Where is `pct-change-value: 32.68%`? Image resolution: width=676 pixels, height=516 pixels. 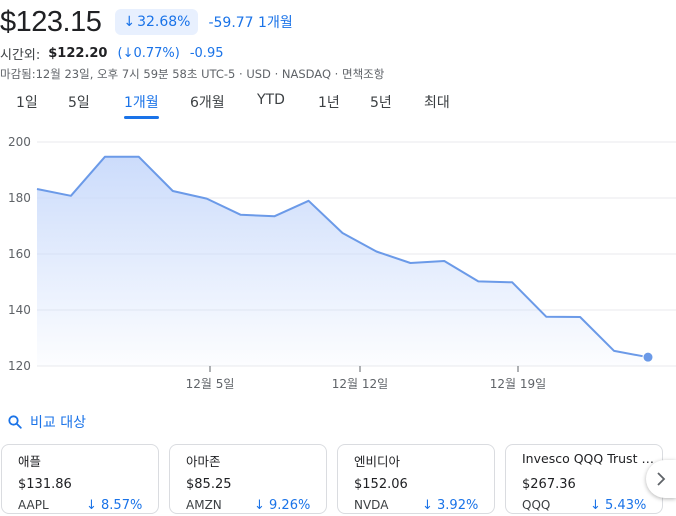 pct-change-value: 32.68% is located at coordinates (164, 22).